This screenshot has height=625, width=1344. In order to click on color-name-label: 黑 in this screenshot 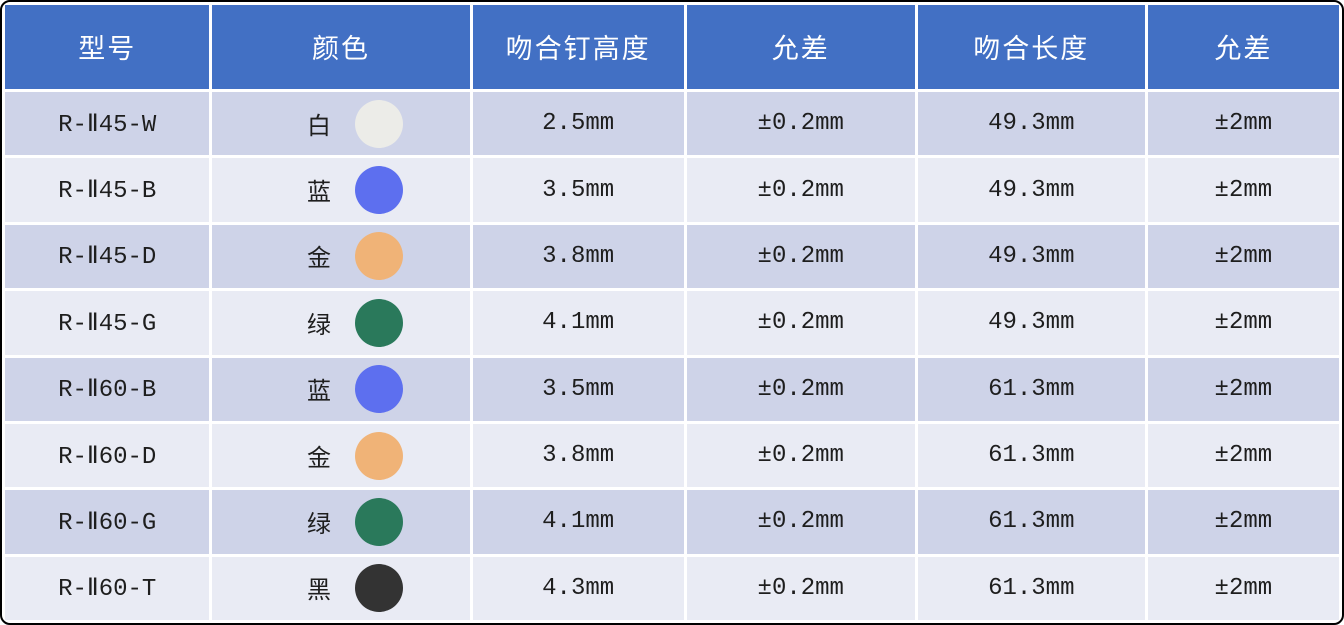, I will do `click(319, 593)`.